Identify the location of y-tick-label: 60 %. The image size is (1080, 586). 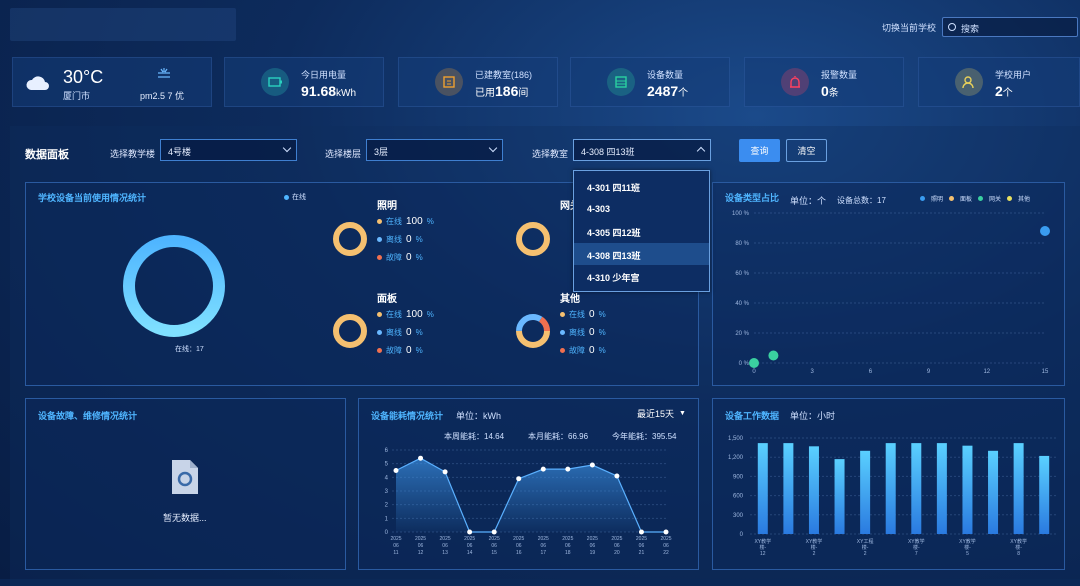
(742, 274).